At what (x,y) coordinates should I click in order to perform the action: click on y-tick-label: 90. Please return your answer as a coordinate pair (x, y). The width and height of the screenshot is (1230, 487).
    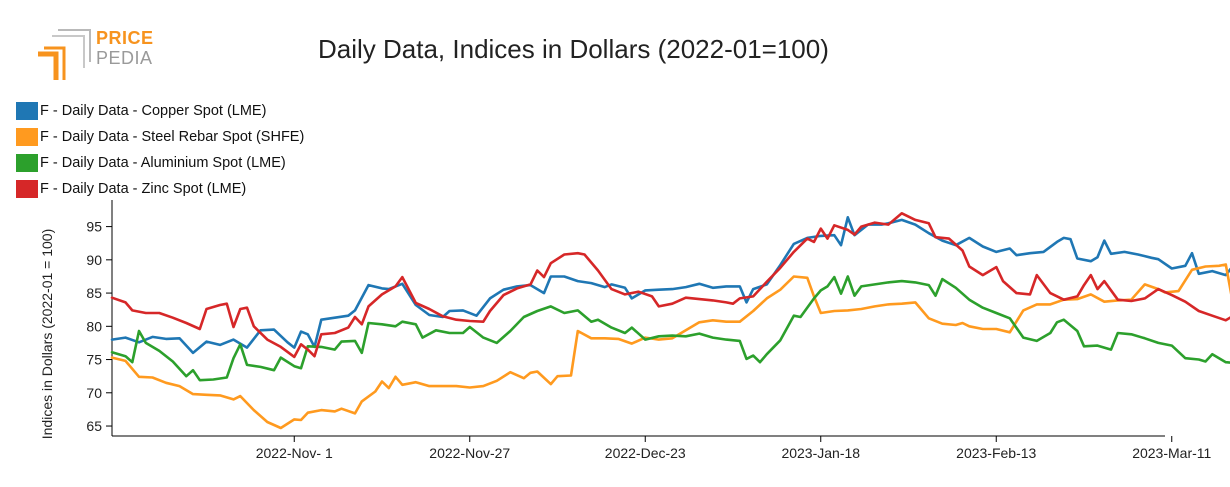
    Looking at the image, I should click on (94, 260).